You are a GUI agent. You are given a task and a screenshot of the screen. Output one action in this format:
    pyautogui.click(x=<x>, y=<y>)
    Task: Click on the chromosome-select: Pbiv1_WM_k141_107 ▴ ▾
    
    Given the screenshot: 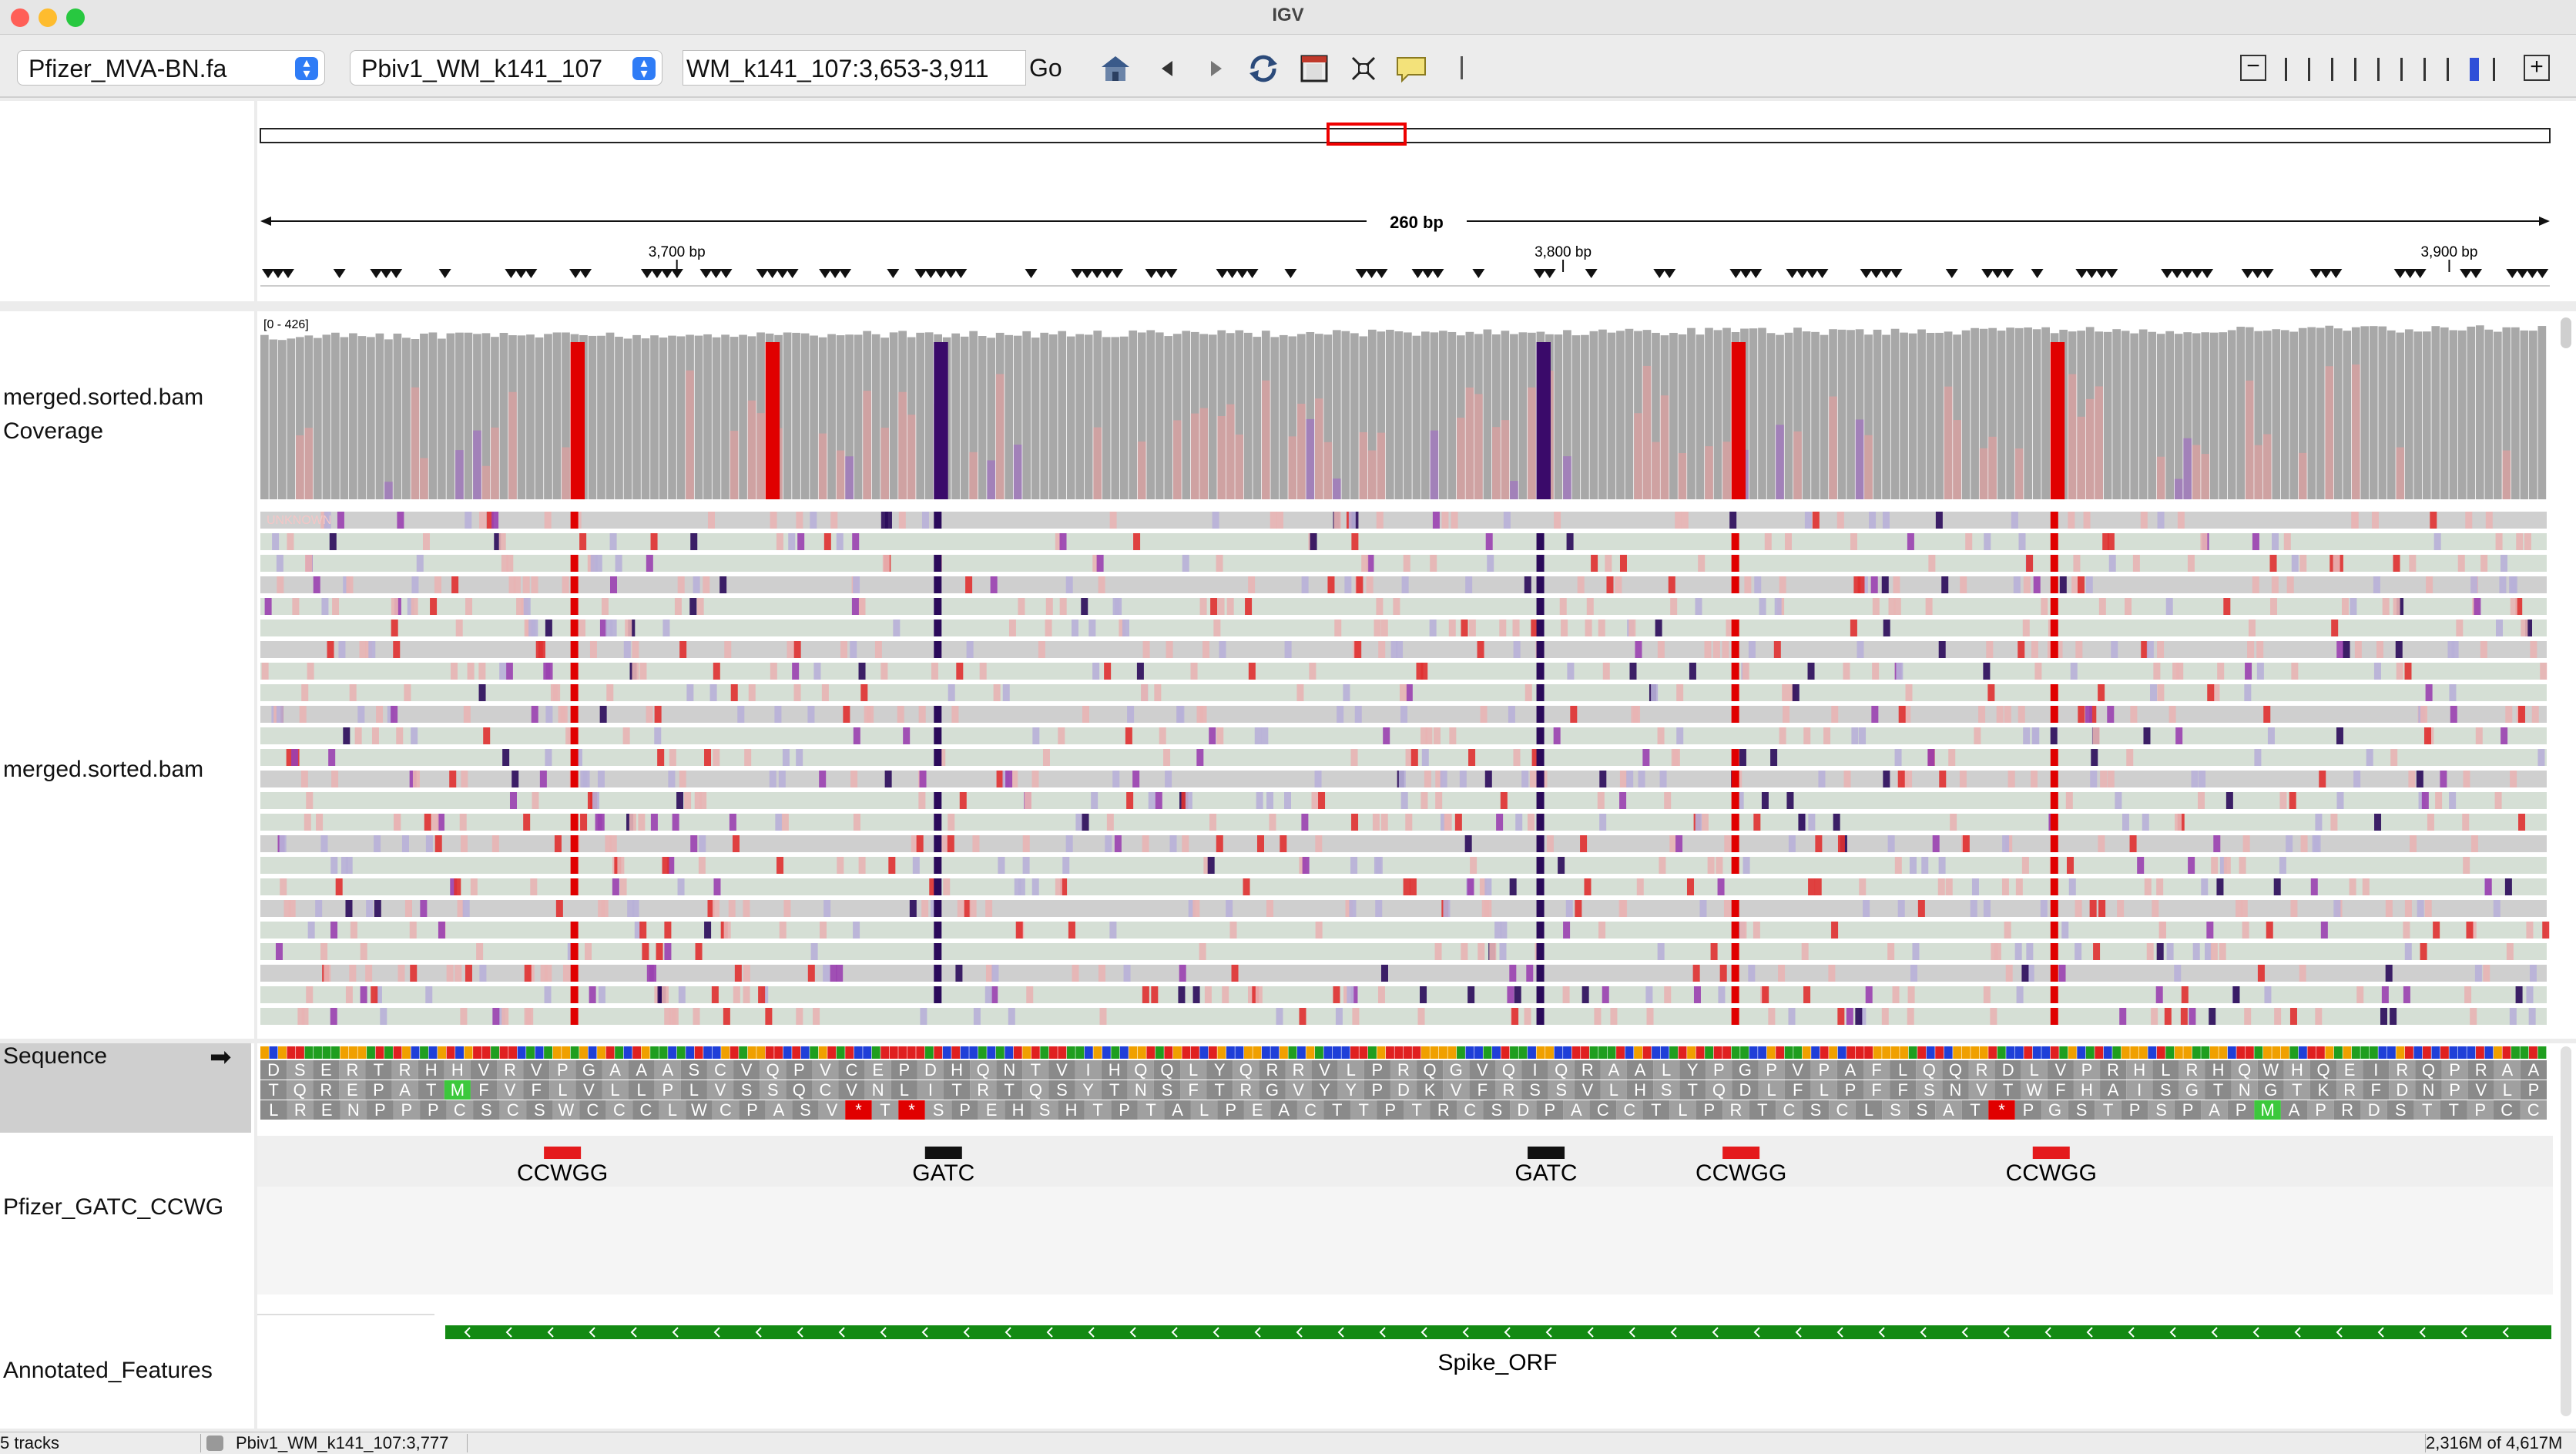 What is the action you would take?
    pyautogui.click(x=506, y=68)
    